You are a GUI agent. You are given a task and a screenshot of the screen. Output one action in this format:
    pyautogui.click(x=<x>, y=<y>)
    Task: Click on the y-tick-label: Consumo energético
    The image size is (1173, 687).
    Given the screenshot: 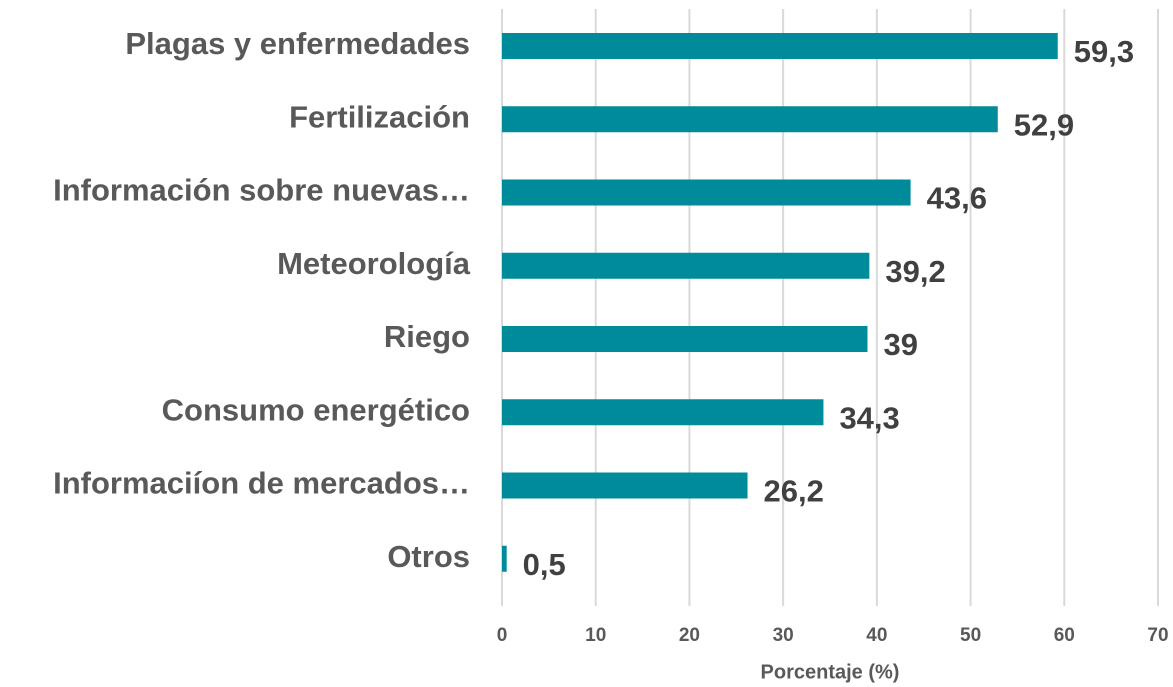 What is the action you would take?
    pyautogui.click(x=316, y=409)
    